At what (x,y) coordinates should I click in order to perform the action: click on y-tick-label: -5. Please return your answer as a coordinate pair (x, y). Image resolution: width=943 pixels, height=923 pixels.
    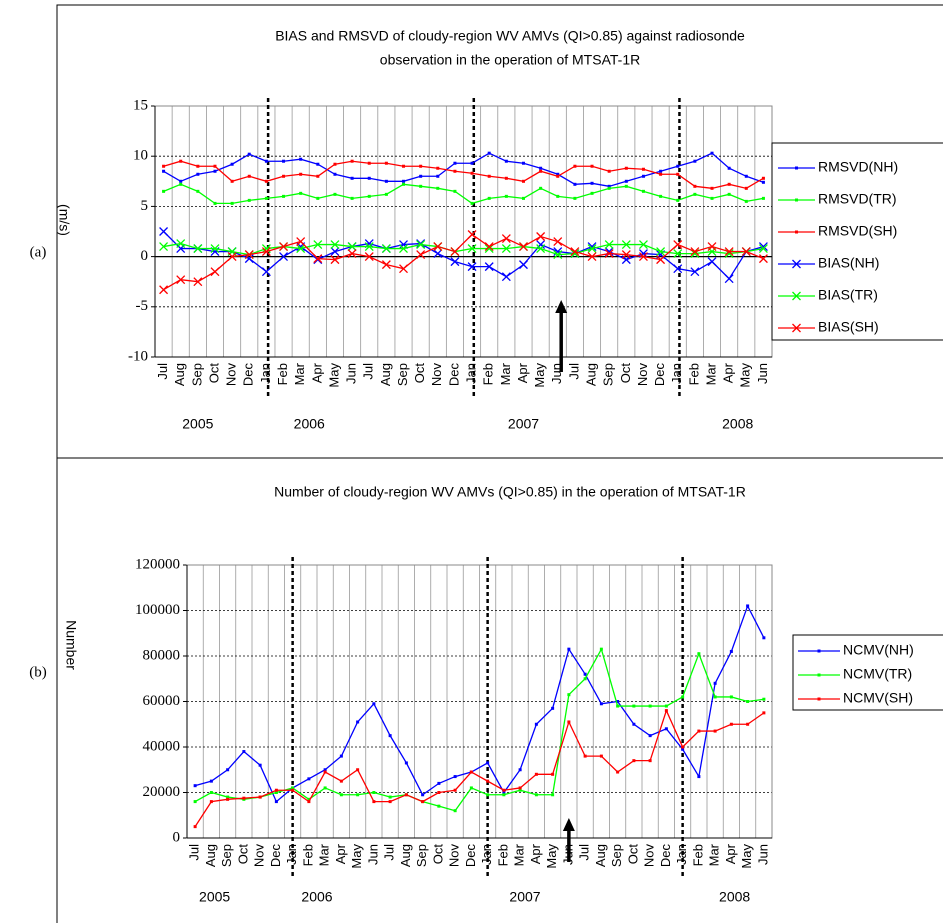
    Looking at the image, I should click on (142, 306).